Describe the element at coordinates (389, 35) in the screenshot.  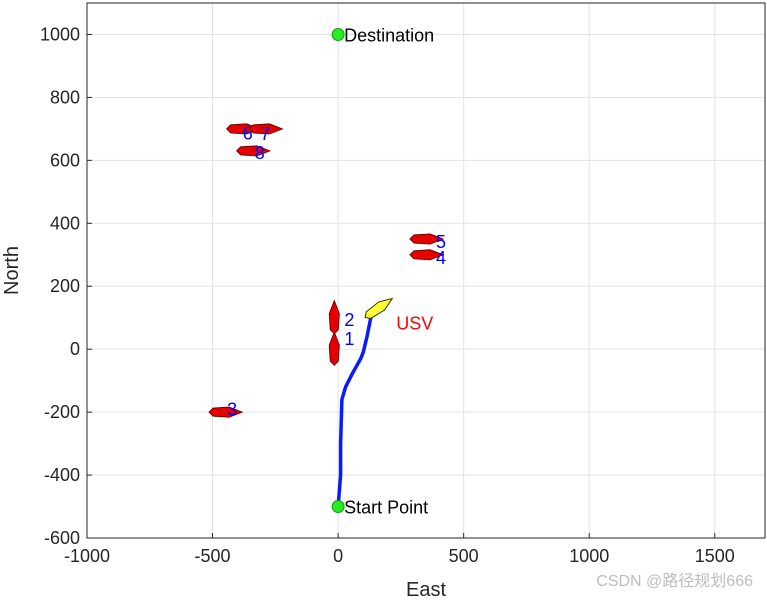
I see `destination-label: Destination` at that location.